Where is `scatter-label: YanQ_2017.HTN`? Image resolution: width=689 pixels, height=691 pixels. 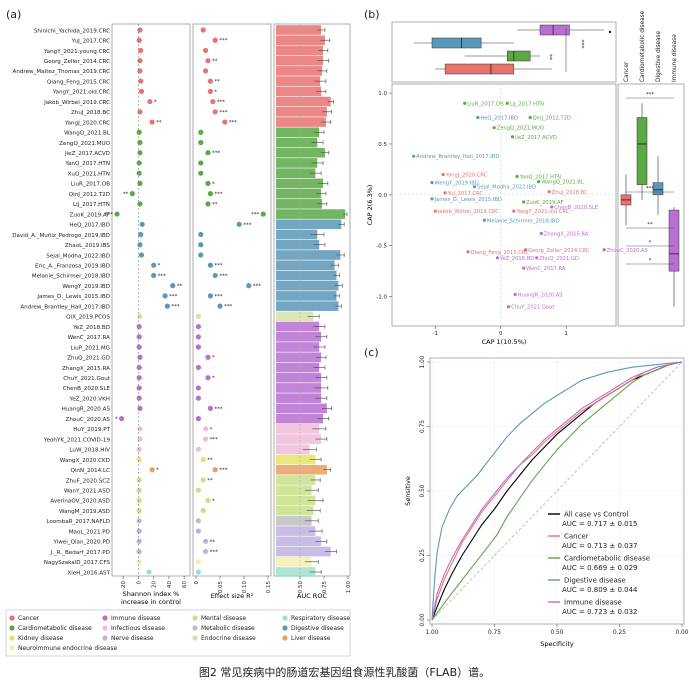
scatter-label: YanQ_2017.HTN is located at coordinates (540, 178).